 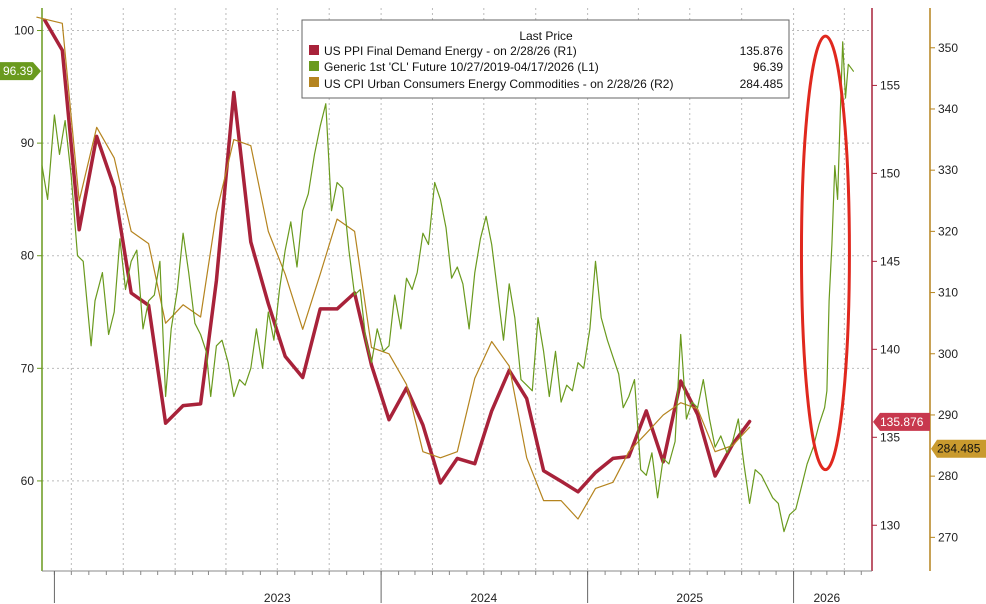 I want to click on legend-value-ppi: 135.876, so click(x=762, y=51).